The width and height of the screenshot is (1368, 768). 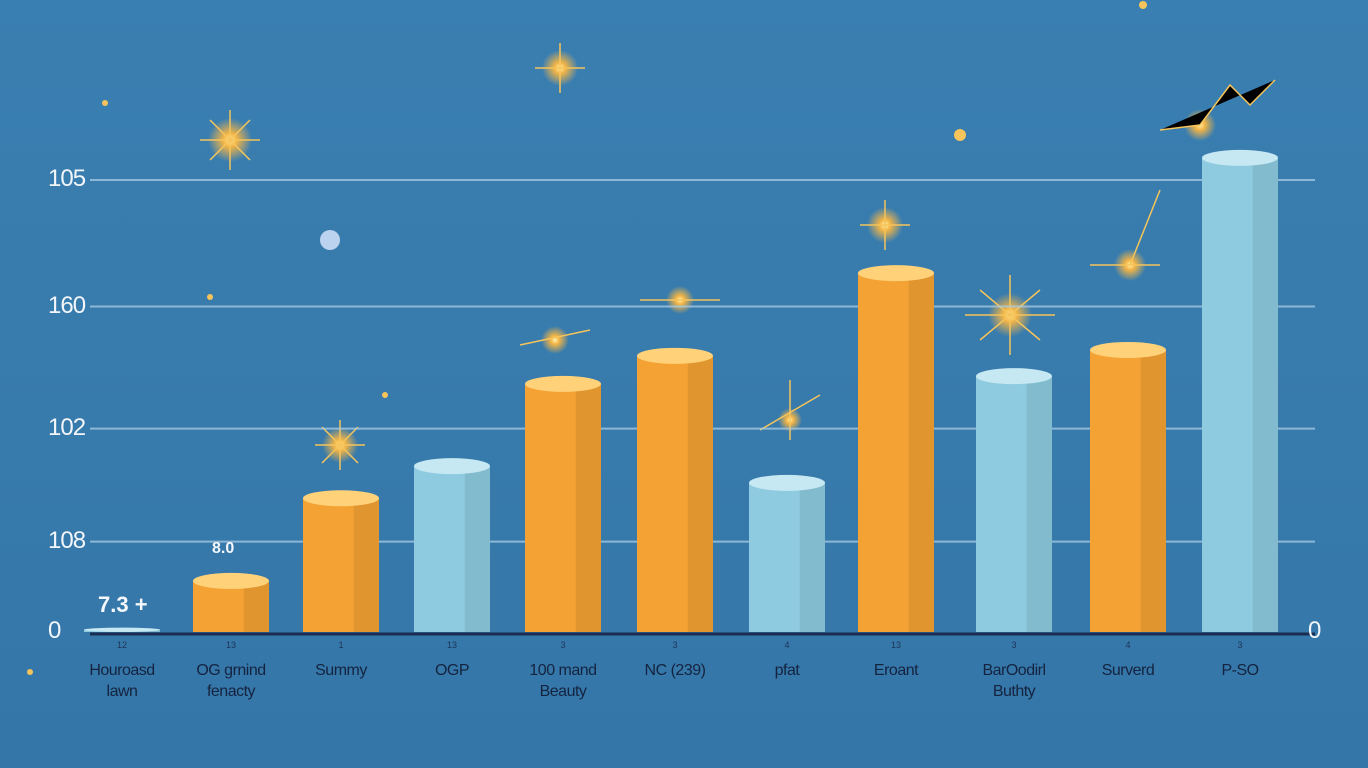 What do you see at coordinates (123, 604) in the screenshot?
I see `annotation: 7.3 +` at bounding box center [123, 604].